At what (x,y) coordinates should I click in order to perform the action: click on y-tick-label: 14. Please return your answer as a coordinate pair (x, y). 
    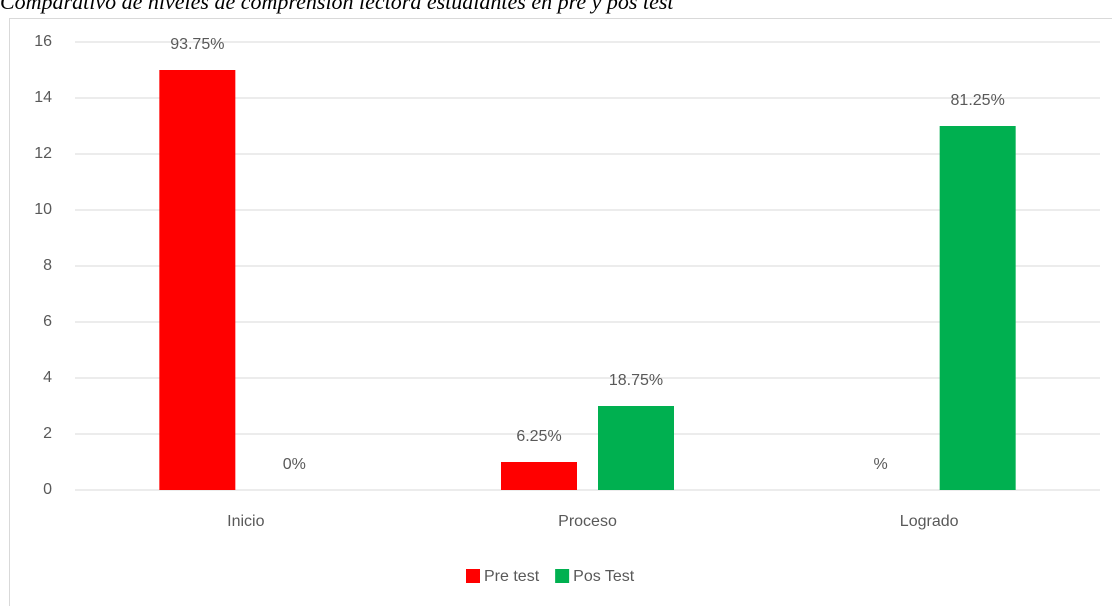
    Looking at the image, I should click on (43, 97).